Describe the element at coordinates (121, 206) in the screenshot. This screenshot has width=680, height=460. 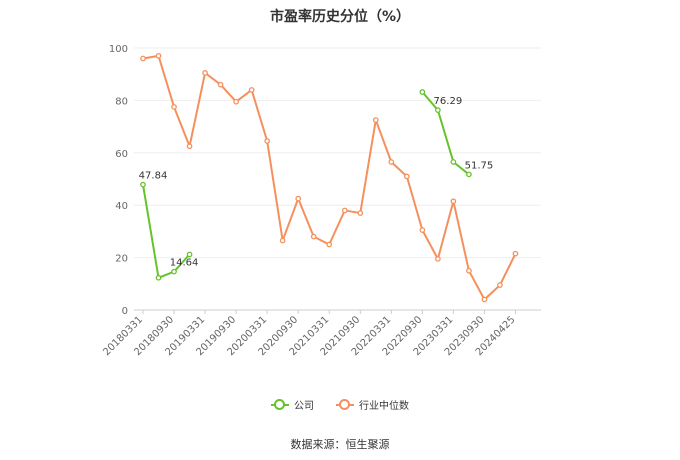
I see `y-tick-label: 40` at that location.